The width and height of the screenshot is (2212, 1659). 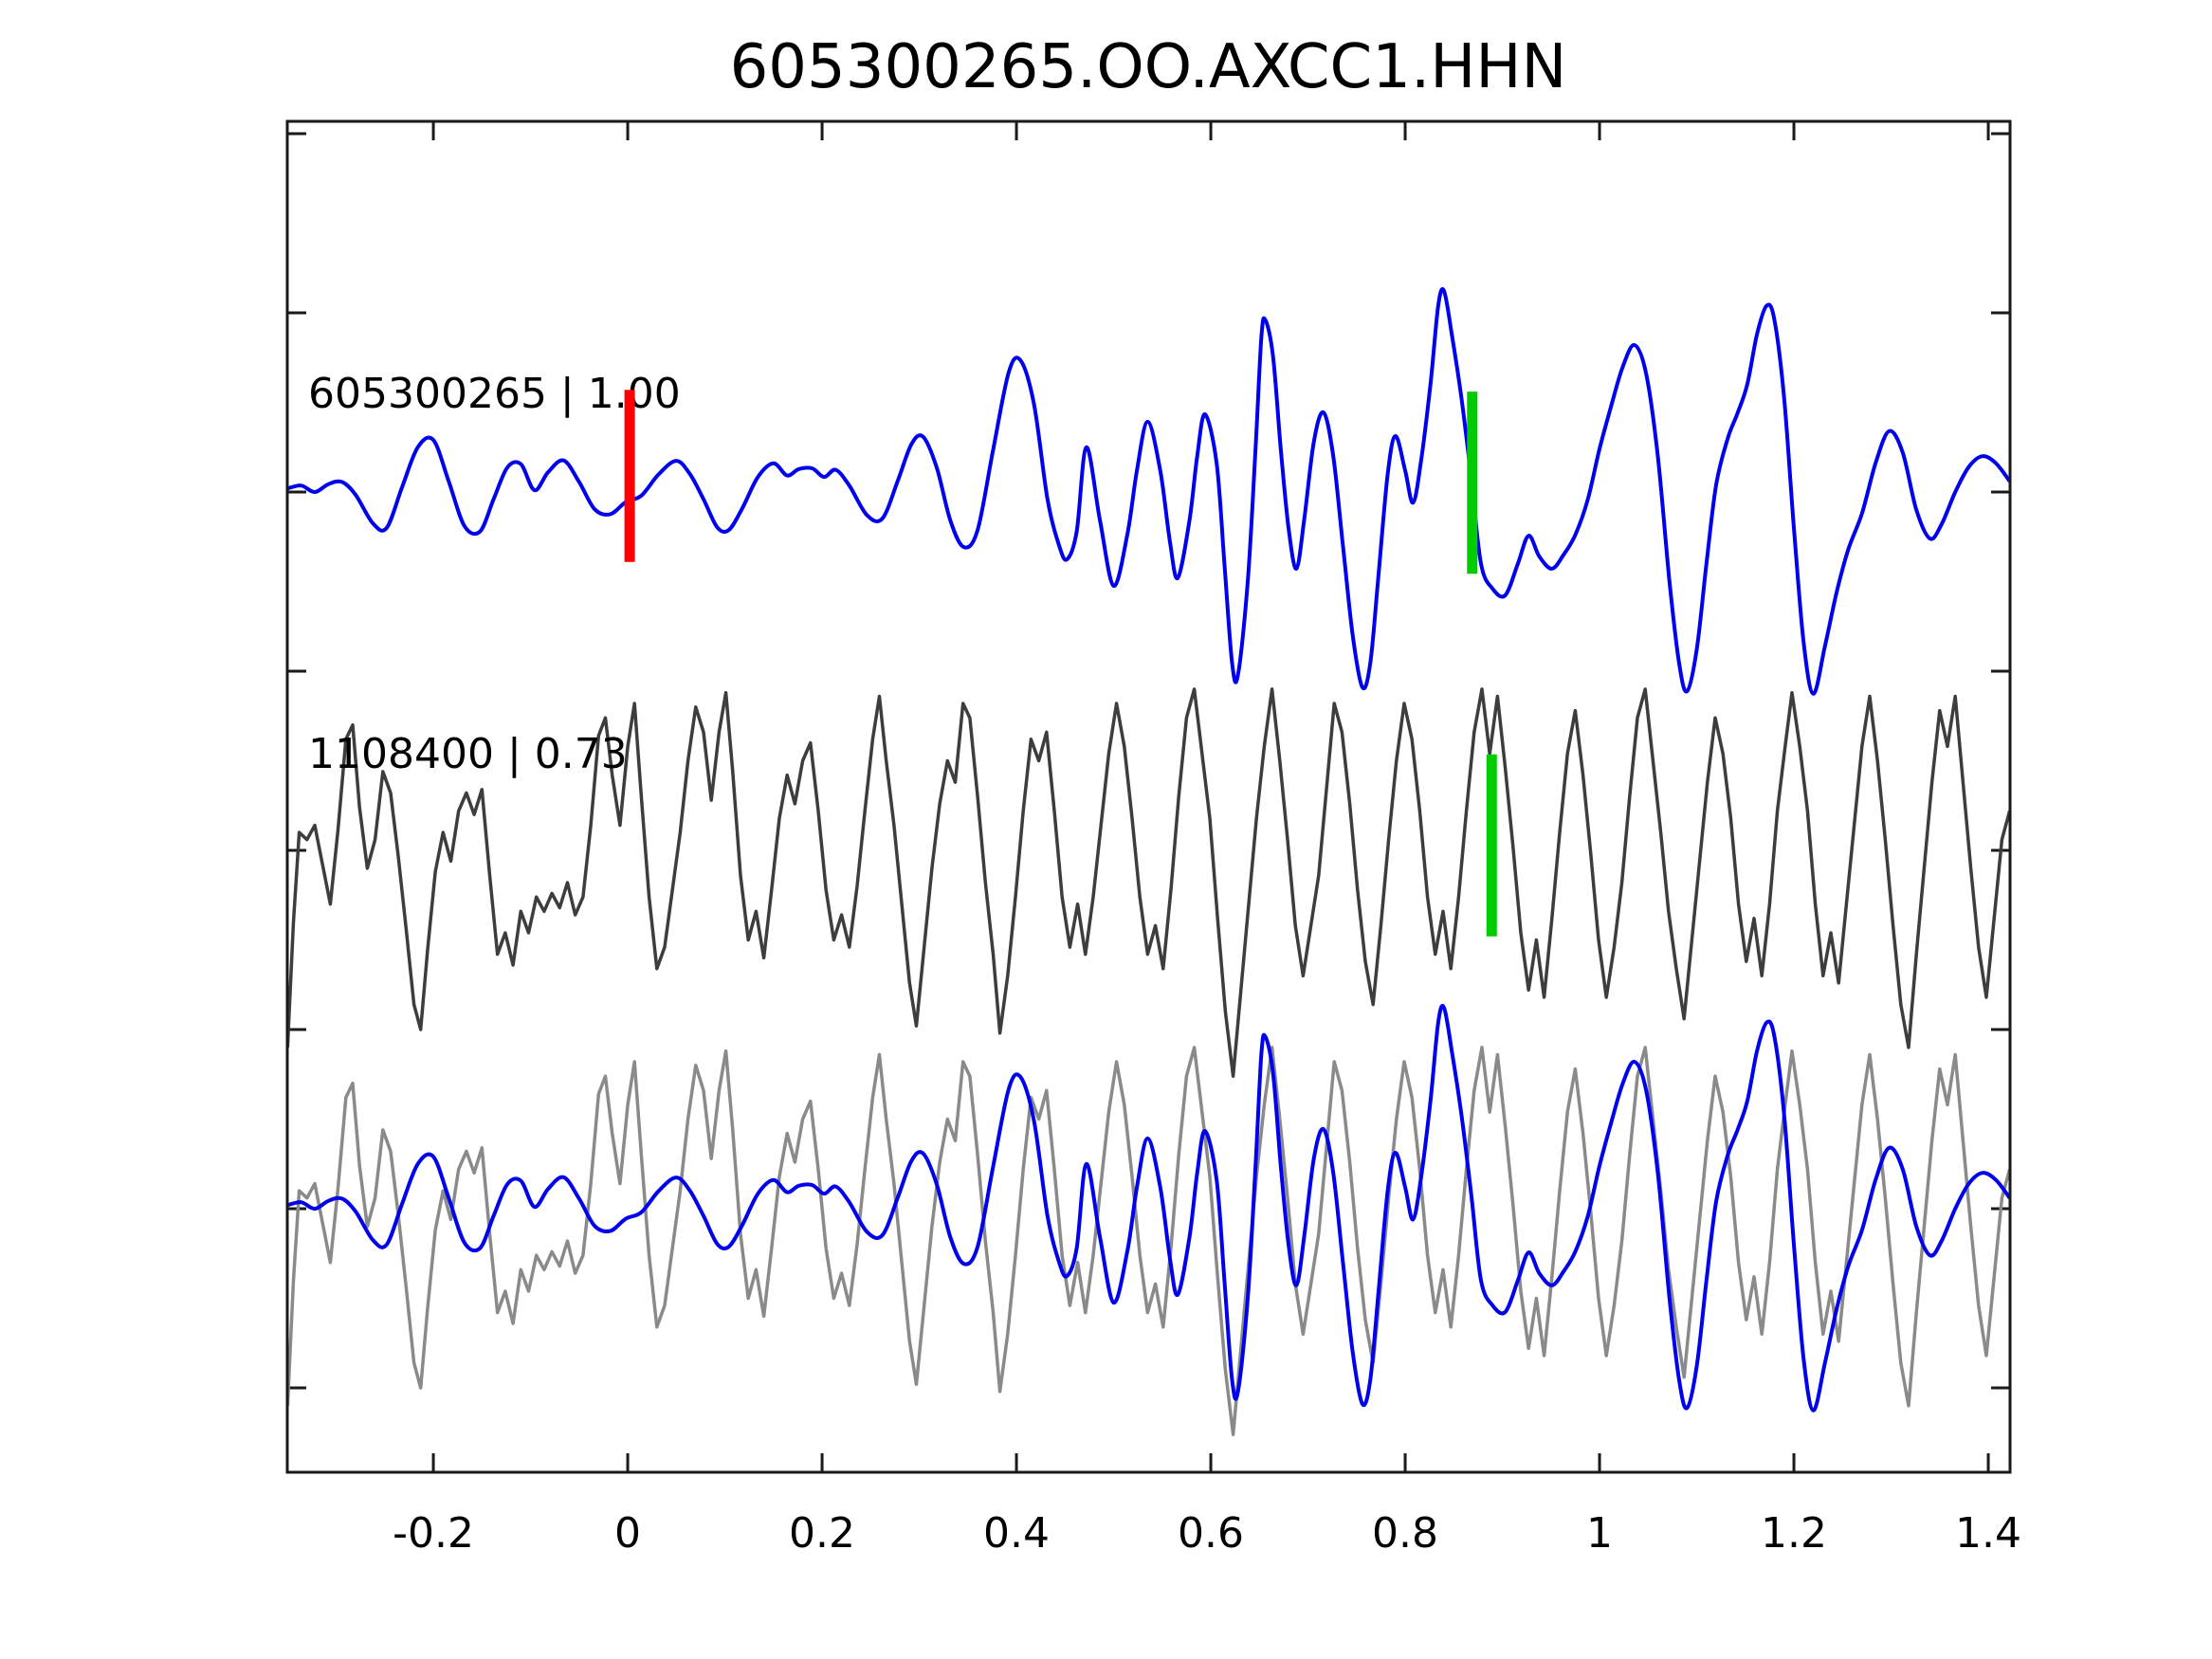 What do you see at coordinates (468, 754) in the screenshot?
I see `detection-trace-label: 1108400 | 0.73` at bounding box center [468, 754].